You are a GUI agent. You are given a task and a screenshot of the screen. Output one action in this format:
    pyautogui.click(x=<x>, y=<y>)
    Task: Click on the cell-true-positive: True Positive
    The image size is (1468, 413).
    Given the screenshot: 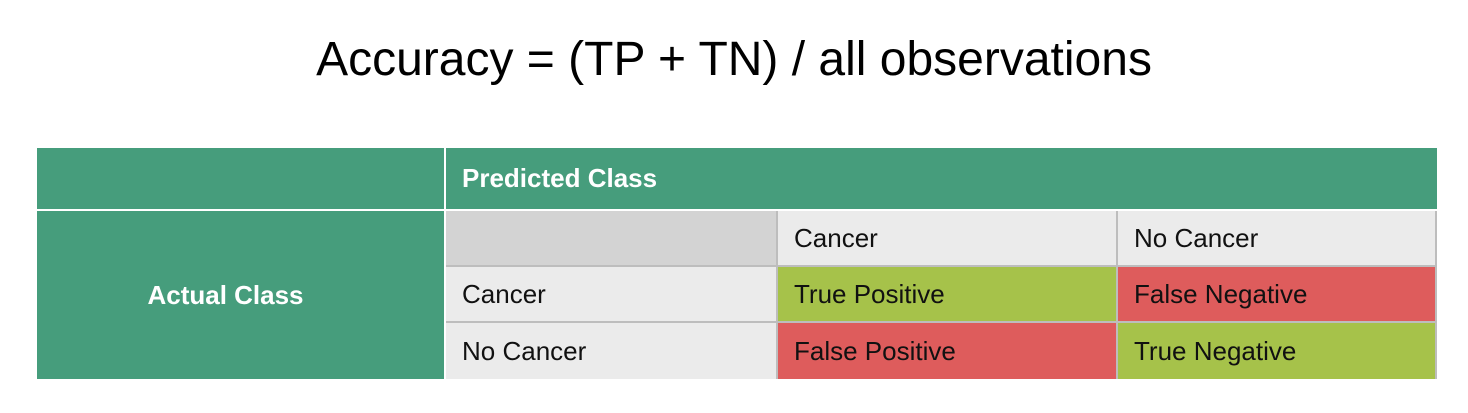 What is the action you would take?
    pyautogui.click(x=947, y=294)
    